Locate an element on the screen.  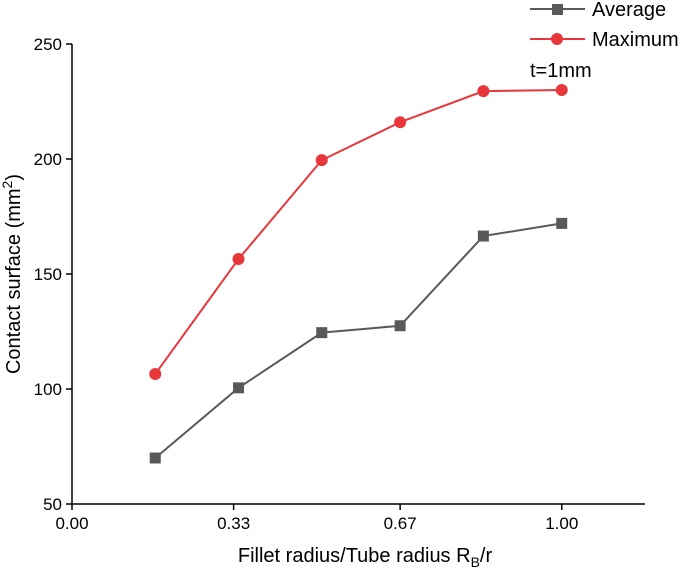
y-tick-label: 100 is located at coordinates (48, 389).